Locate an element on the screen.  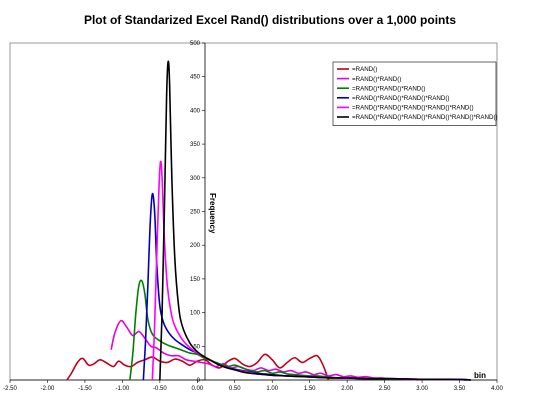
x-tick-label: -1.50 is located at coordinates (85, 389).